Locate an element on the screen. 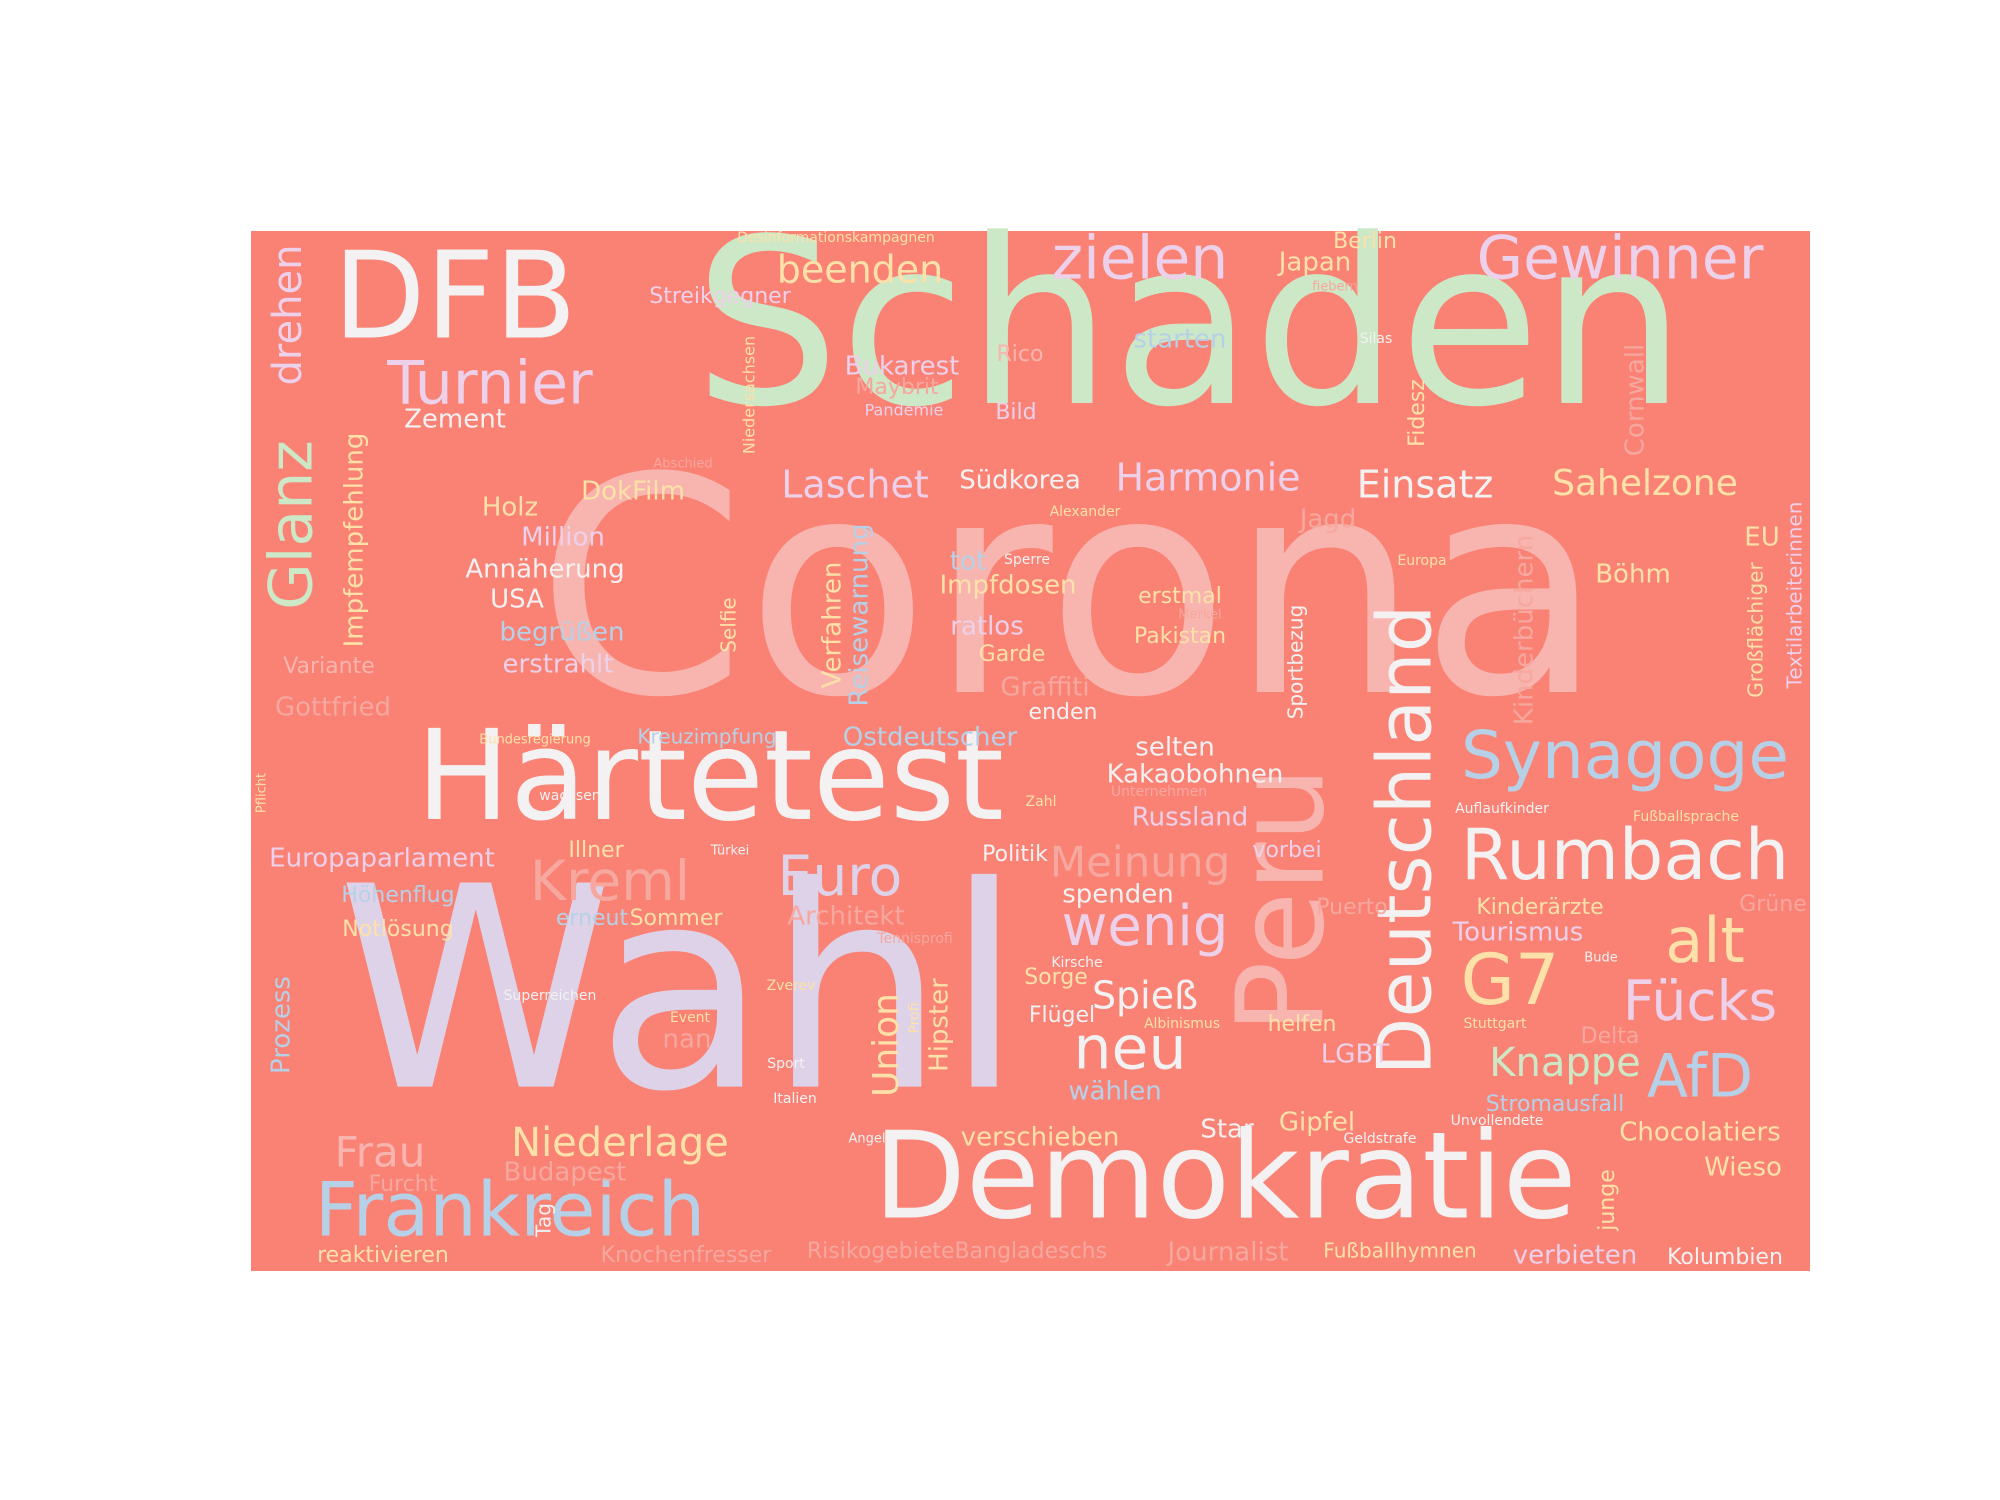  word-kreuzimpfung: Kreuzimpfung is located at coordinates (706, 737).